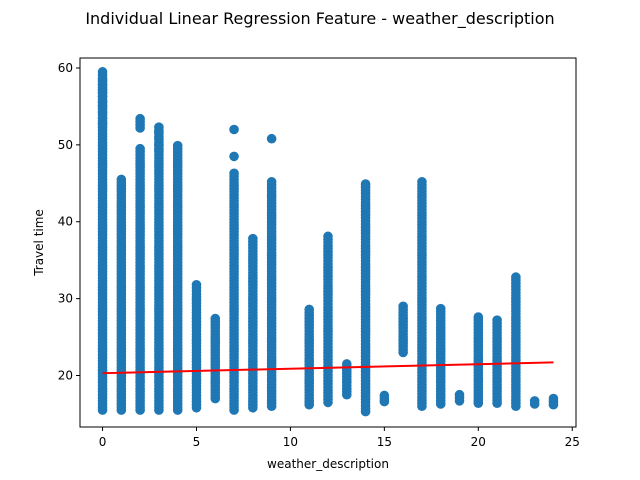 This screenshot has height=480, width=640. I want to click on y-tick-label: 40, so click(65, 222).